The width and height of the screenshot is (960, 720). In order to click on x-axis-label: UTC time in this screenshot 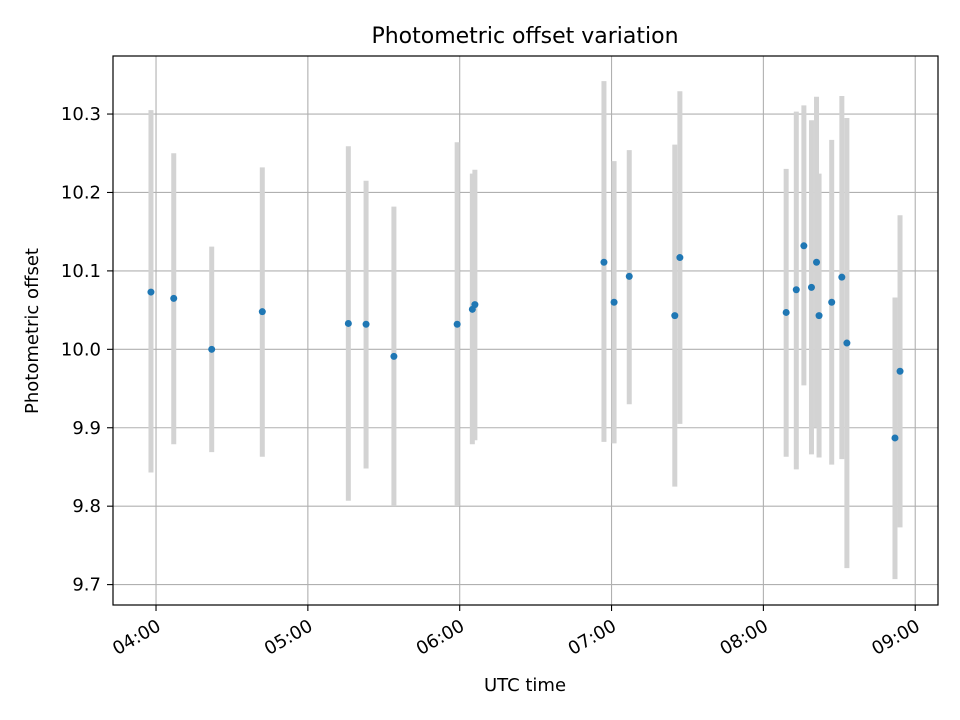, I will do `click(525, 685)`.